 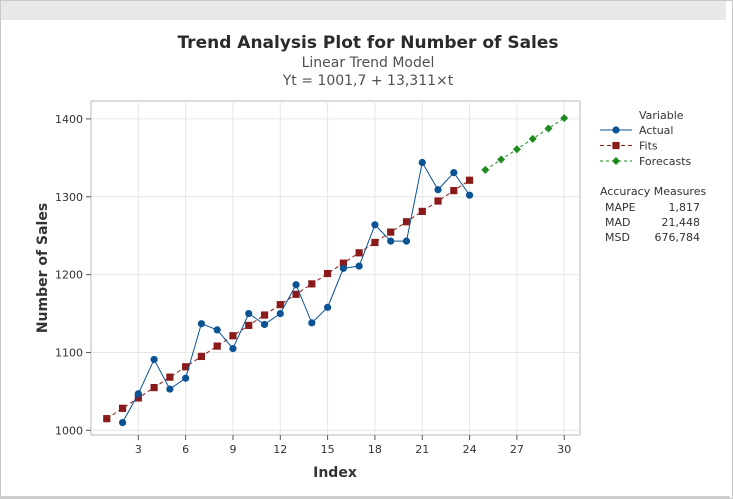 I want to click on chart-subtitle: Linear Trend Model, so click(x=368, y=63).